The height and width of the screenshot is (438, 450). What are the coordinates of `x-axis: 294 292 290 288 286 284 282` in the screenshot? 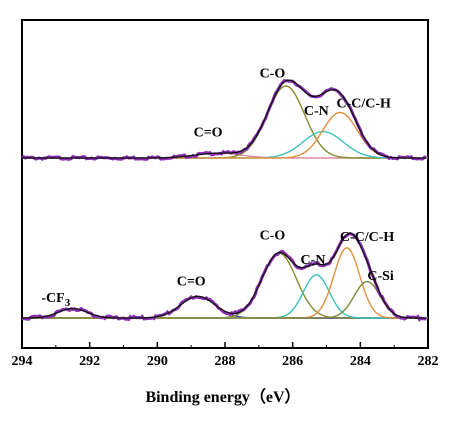 It's located at (225, 355).